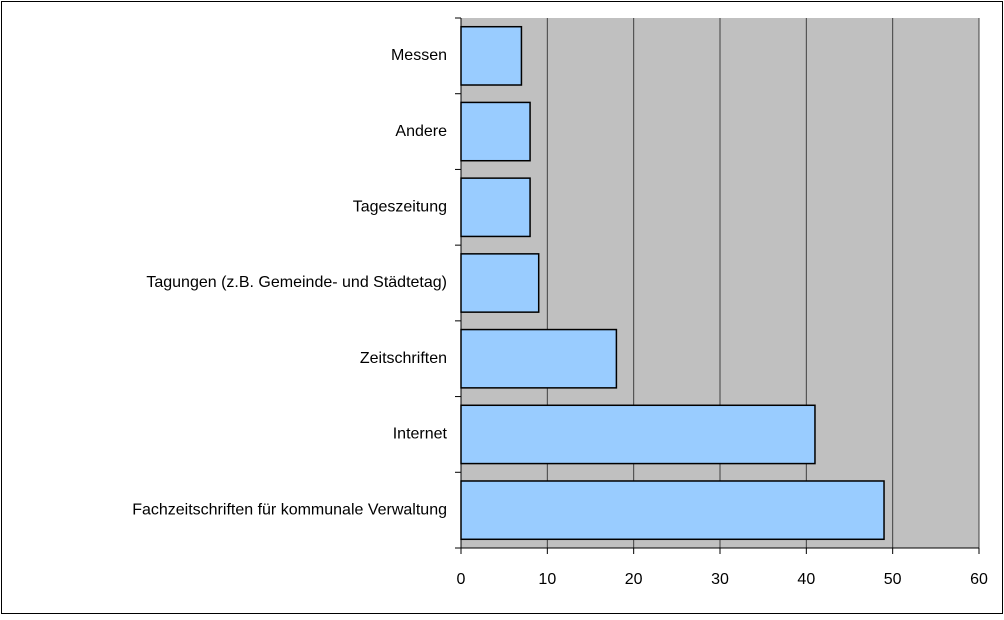  What do you see at coordinates (420, 434) in the screenshot?
I see `y-tick-label: Internet` at bounding box center [420, 434].